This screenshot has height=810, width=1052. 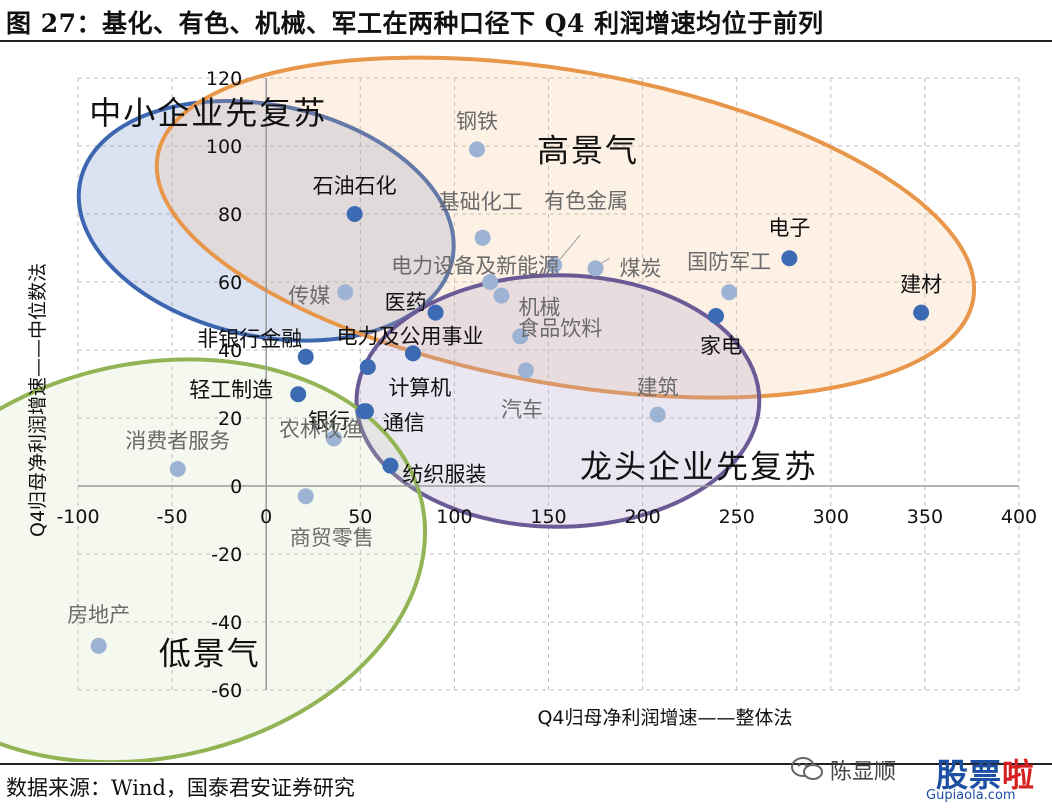 I want to click on y-tick-label: 0, so click(x=236, y=487).